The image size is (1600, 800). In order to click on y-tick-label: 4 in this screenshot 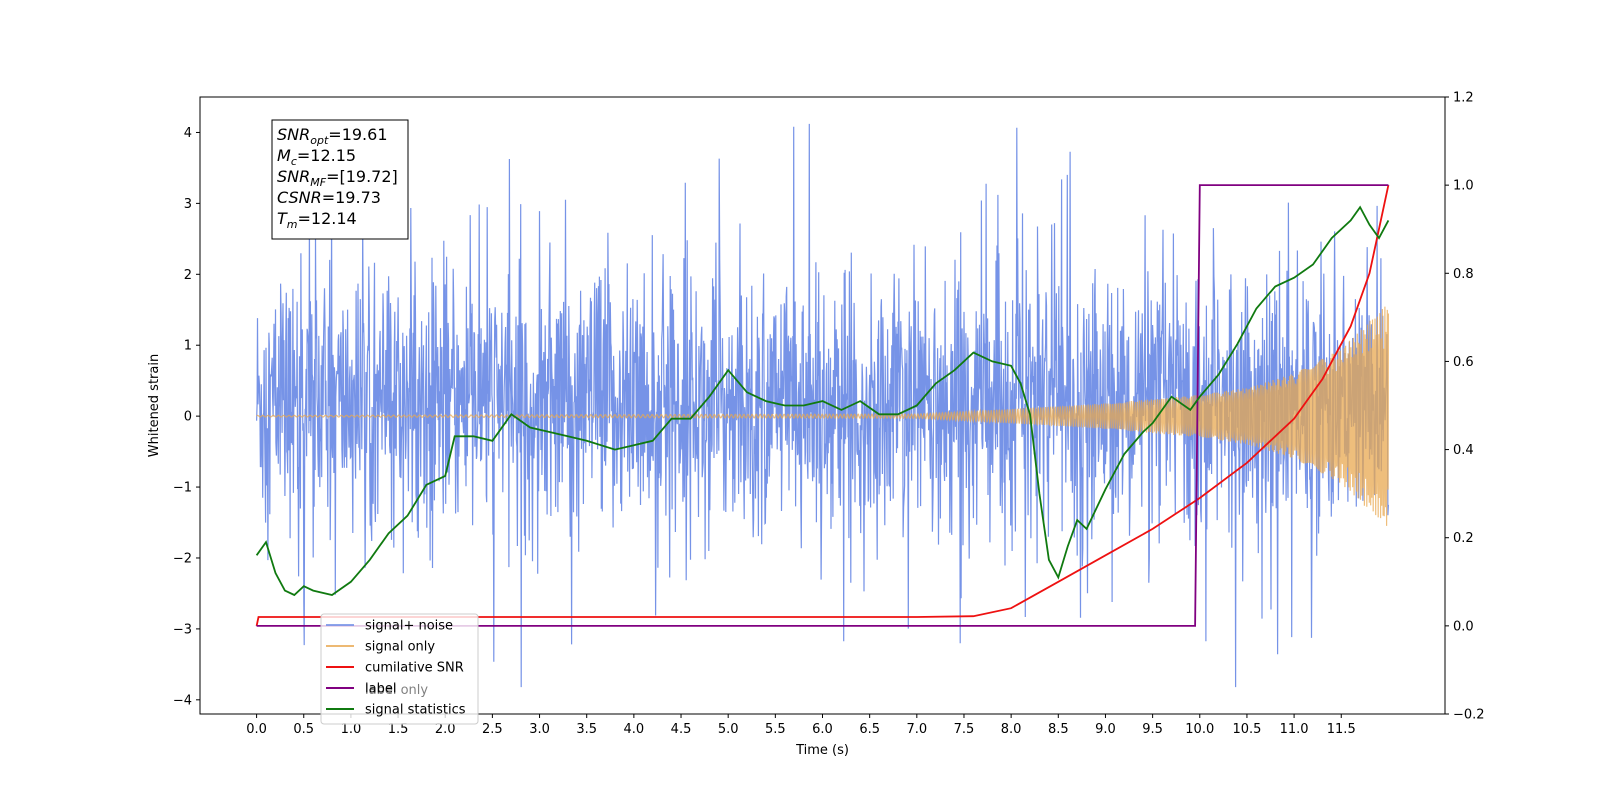, I will do `click(188, 133)`.